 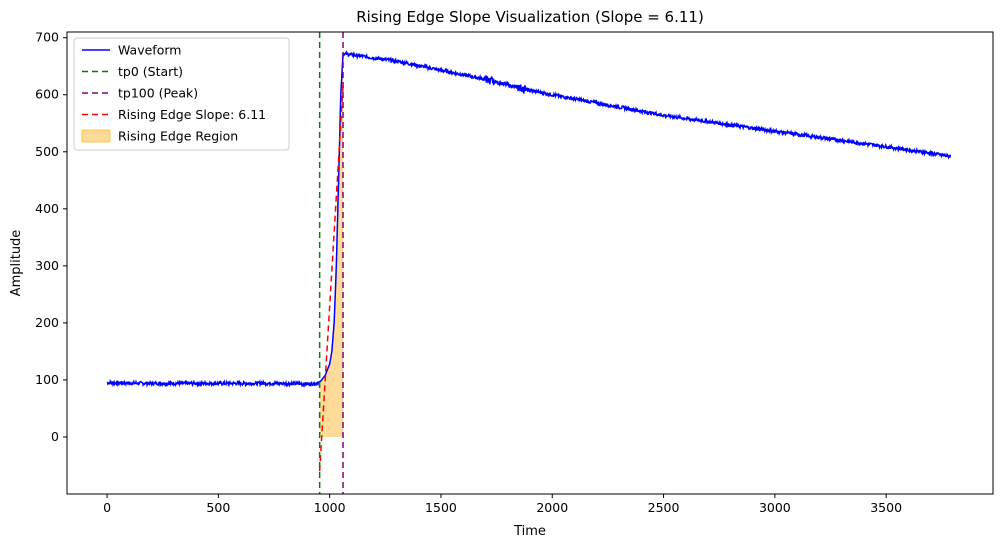 I want to click on legend-swatch-region, so click(x=96, y=136).